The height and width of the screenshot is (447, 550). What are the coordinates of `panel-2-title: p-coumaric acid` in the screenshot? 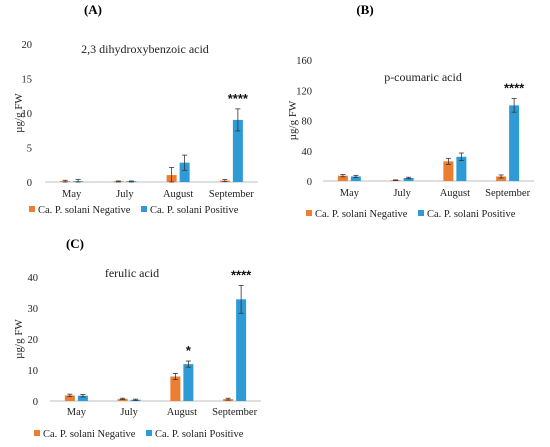 It's located at (423, 77).